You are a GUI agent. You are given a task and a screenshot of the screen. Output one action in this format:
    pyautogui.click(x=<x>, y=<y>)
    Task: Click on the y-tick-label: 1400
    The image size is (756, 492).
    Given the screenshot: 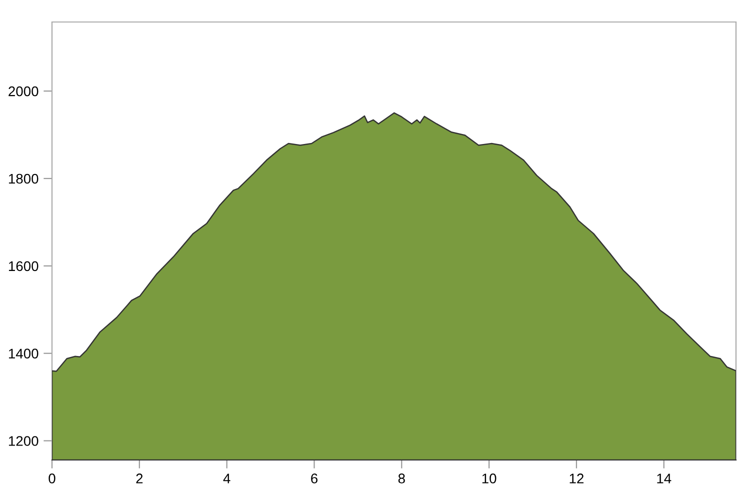 What is the action you would take?
    pyautogui.click(x=23, y=353)
    